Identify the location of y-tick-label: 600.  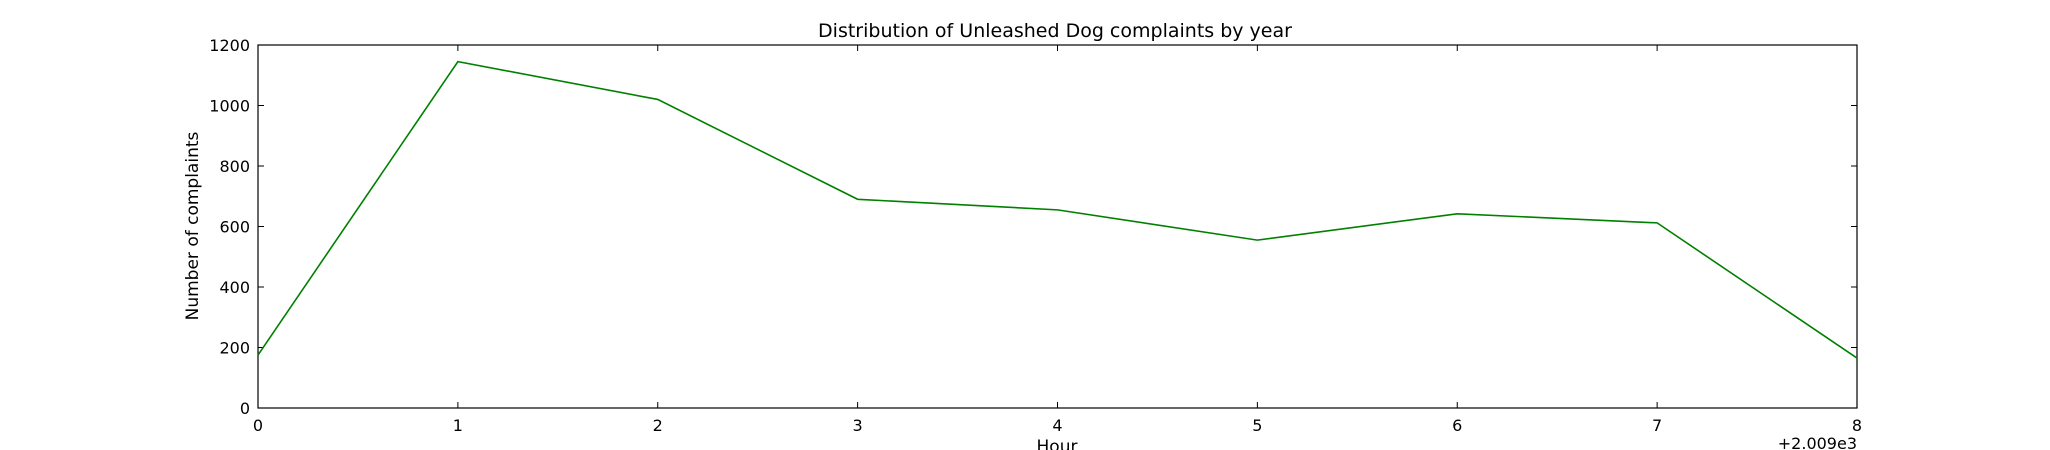
(234, 227).